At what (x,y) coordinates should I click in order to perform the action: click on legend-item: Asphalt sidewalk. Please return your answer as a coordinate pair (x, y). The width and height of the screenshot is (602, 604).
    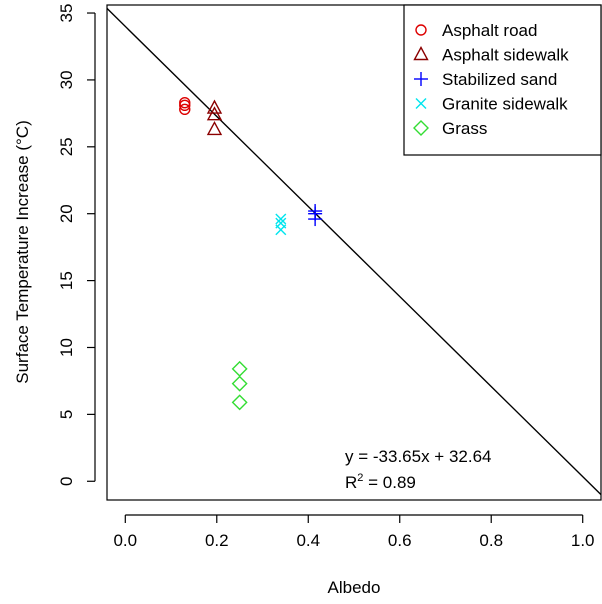
    Looking at the image, I should click on (491, 55).